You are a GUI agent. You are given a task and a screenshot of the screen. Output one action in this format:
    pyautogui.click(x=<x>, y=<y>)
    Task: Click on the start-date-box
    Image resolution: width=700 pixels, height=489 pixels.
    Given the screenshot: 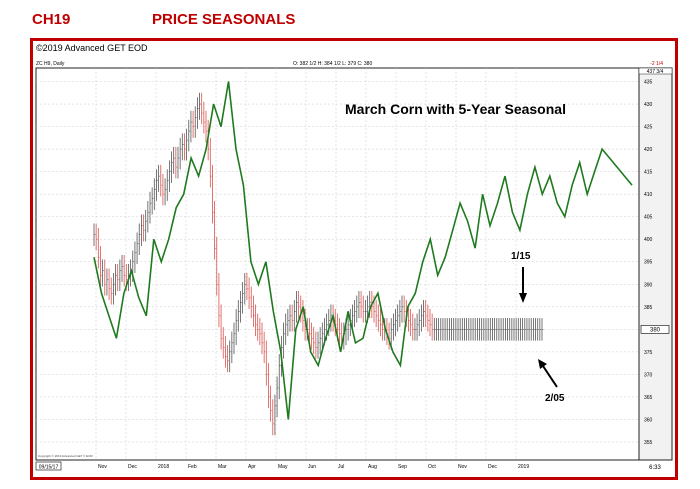 What is the action you would take?
    pyautogui.click(x=48, y=466)
    